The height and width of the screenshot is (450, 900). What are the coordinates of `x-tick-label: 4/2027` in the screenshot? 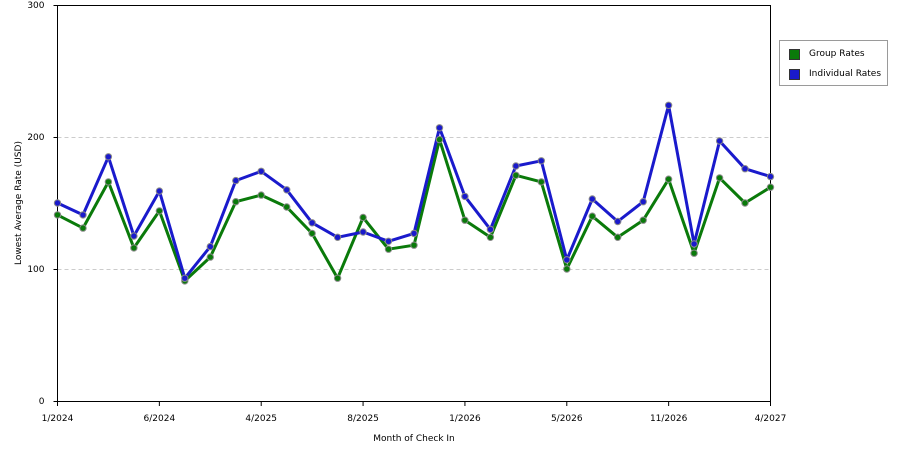 It's located at (771, 419).